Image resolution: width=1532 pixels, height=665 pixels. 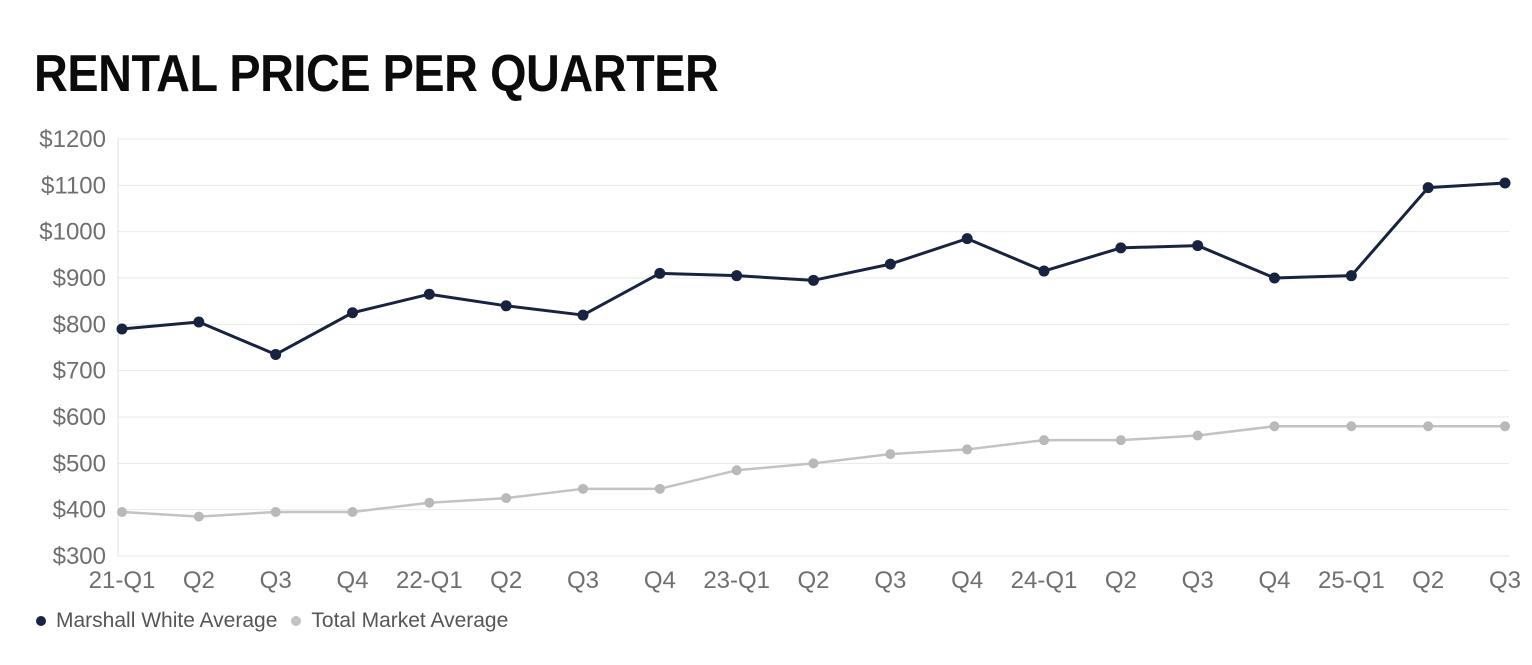 What do you see at coordinates (813, 471) in the screenshot?
I see `series-line-total-market-average` at bounding box center [813, 471].